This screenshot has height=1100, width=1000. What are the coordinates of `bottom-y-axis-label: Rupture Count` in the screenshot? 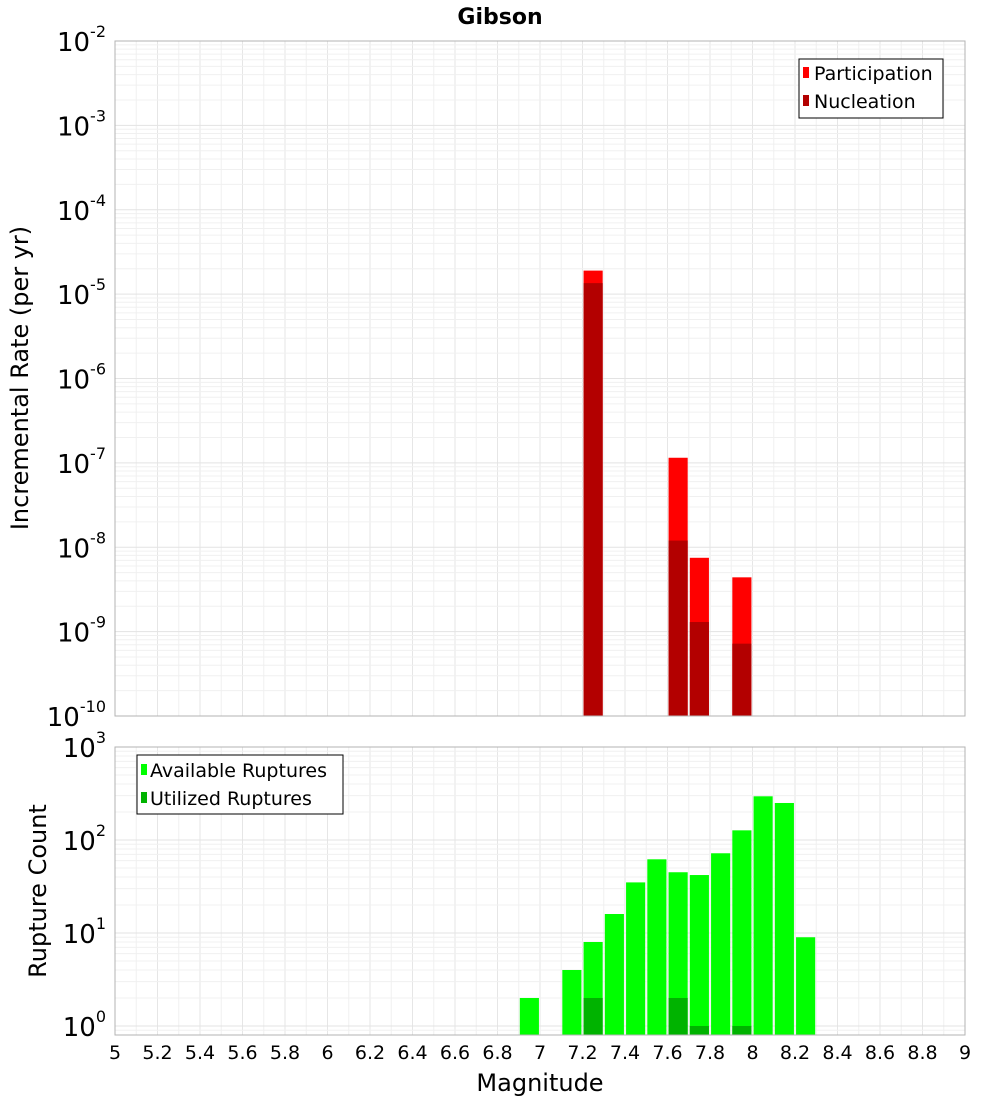 It's located at (38, 891).